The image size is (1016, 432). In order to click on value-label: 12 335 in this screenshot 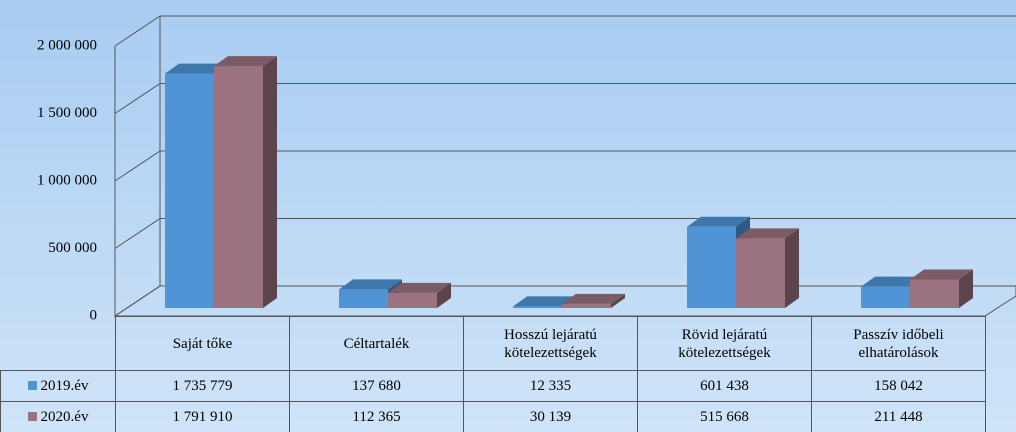, I will do `click(550, 386)`.